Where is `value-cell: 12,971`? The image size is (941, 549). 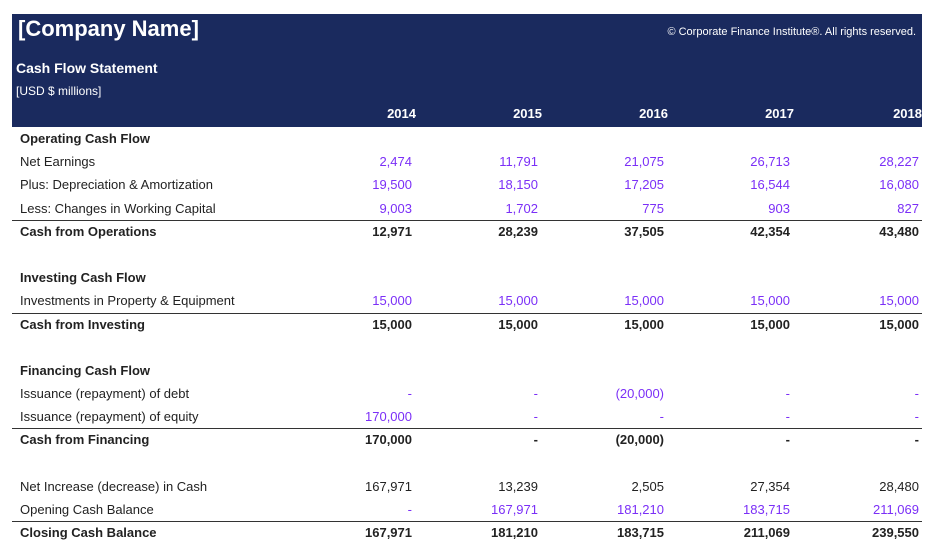
value-cell: 12,971 is located at coordinates (392, 231).